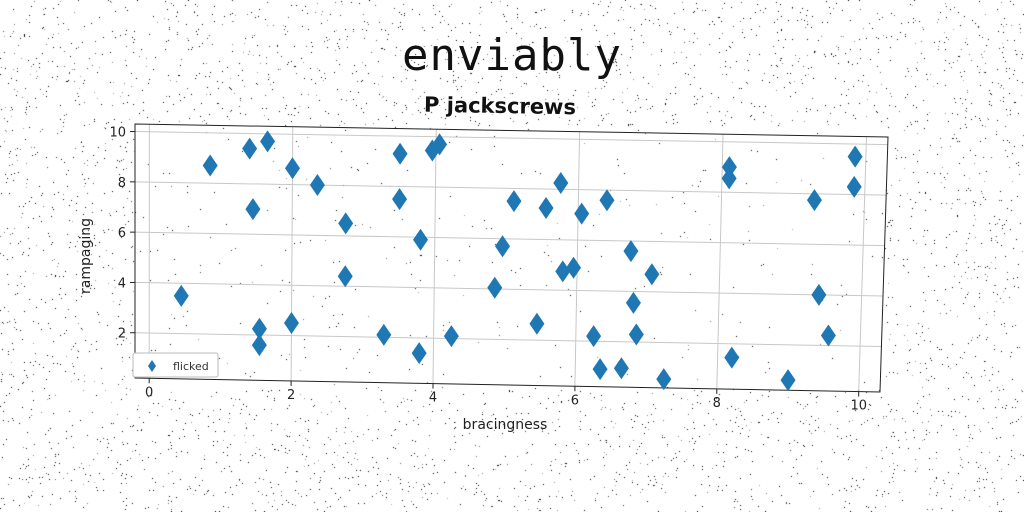 Image resolution: width=1024 pixels, height=512 pixels. Describe the element at coordinates (149, 392) in the screenshot. I see `x-tick-label: 0` at that location.